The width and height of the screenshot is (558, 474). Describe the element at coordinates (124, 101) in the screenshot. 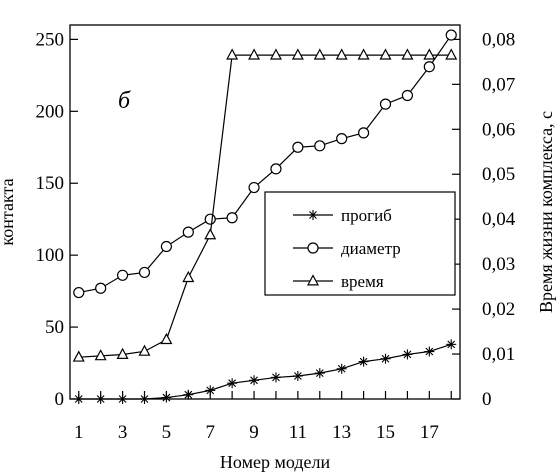

I see `panel-label: б` at that location.